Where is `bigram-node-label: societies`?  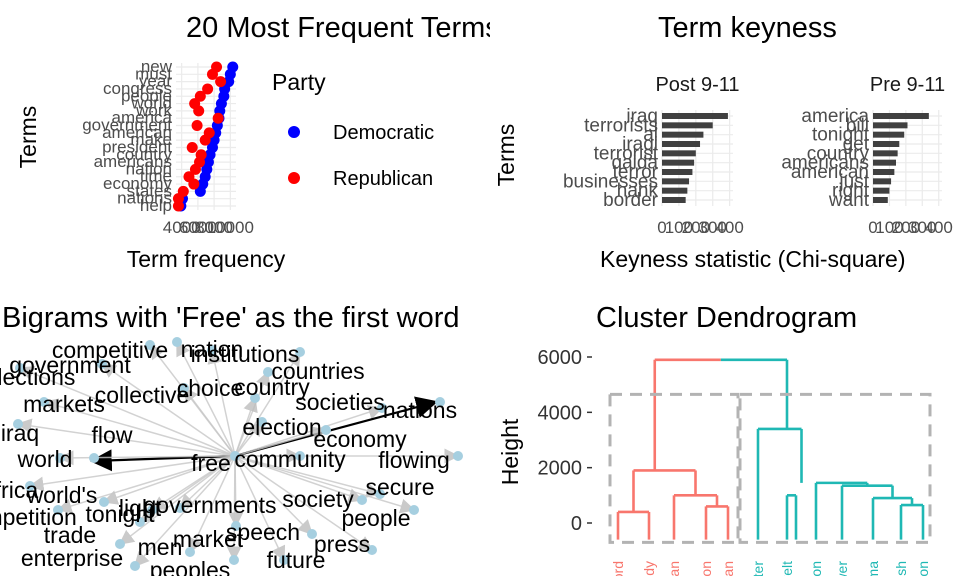
bigram-node-label: societies is located at coordinates (339, 402).